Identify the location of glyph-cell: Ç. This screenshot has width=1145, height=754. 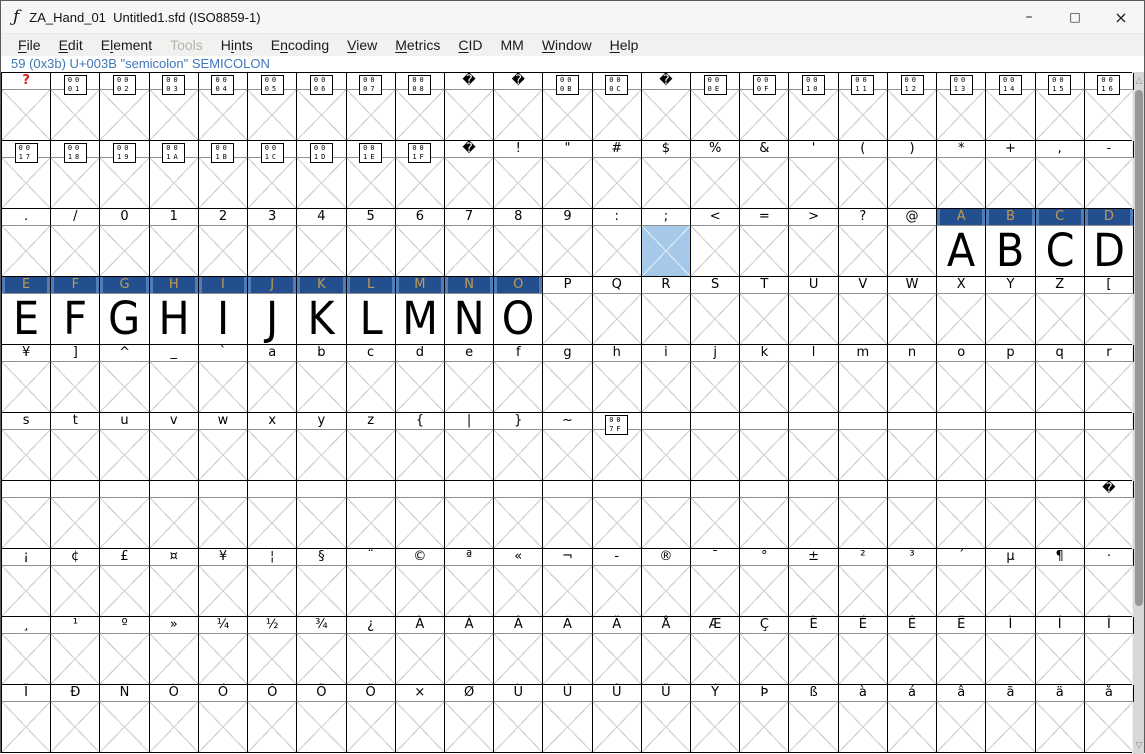
(765, 651).